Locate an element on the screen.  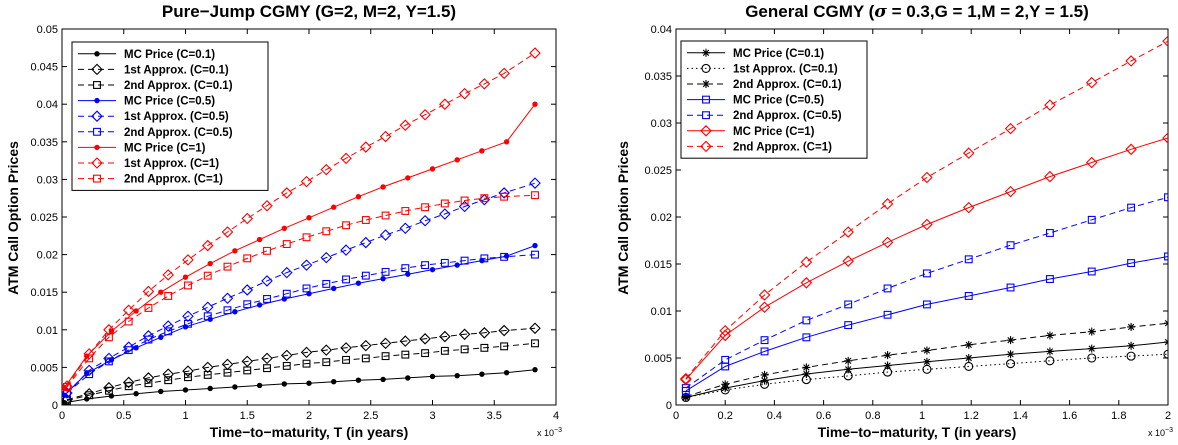
y-tick-label: 0.04 is located at coordinates (661, 30).